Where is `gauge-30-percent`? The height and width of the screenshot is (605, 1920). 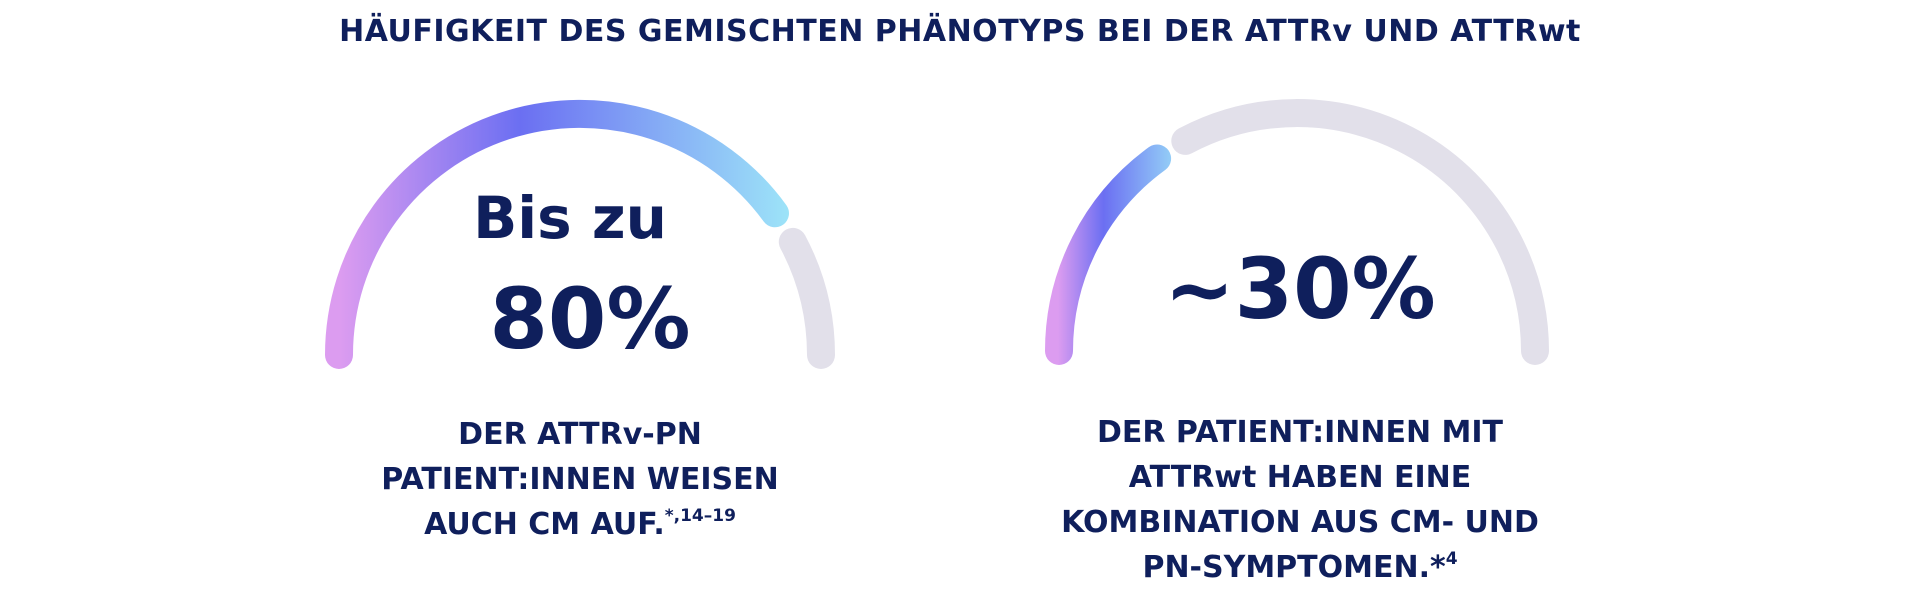 gauge-30-percent is located at coordinates (1297, 232).